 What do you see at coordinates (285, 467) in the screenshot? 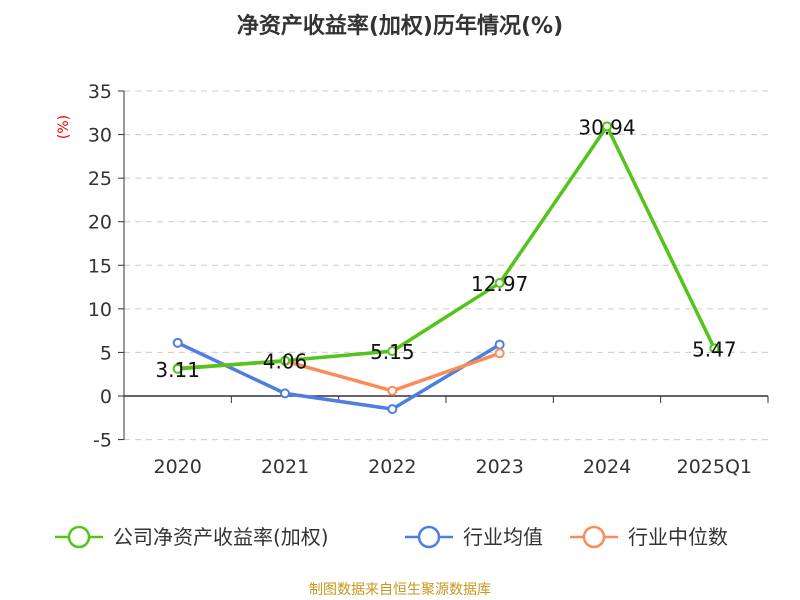
I see `x-tick-label: 2021` at bounding box center [285, 467].